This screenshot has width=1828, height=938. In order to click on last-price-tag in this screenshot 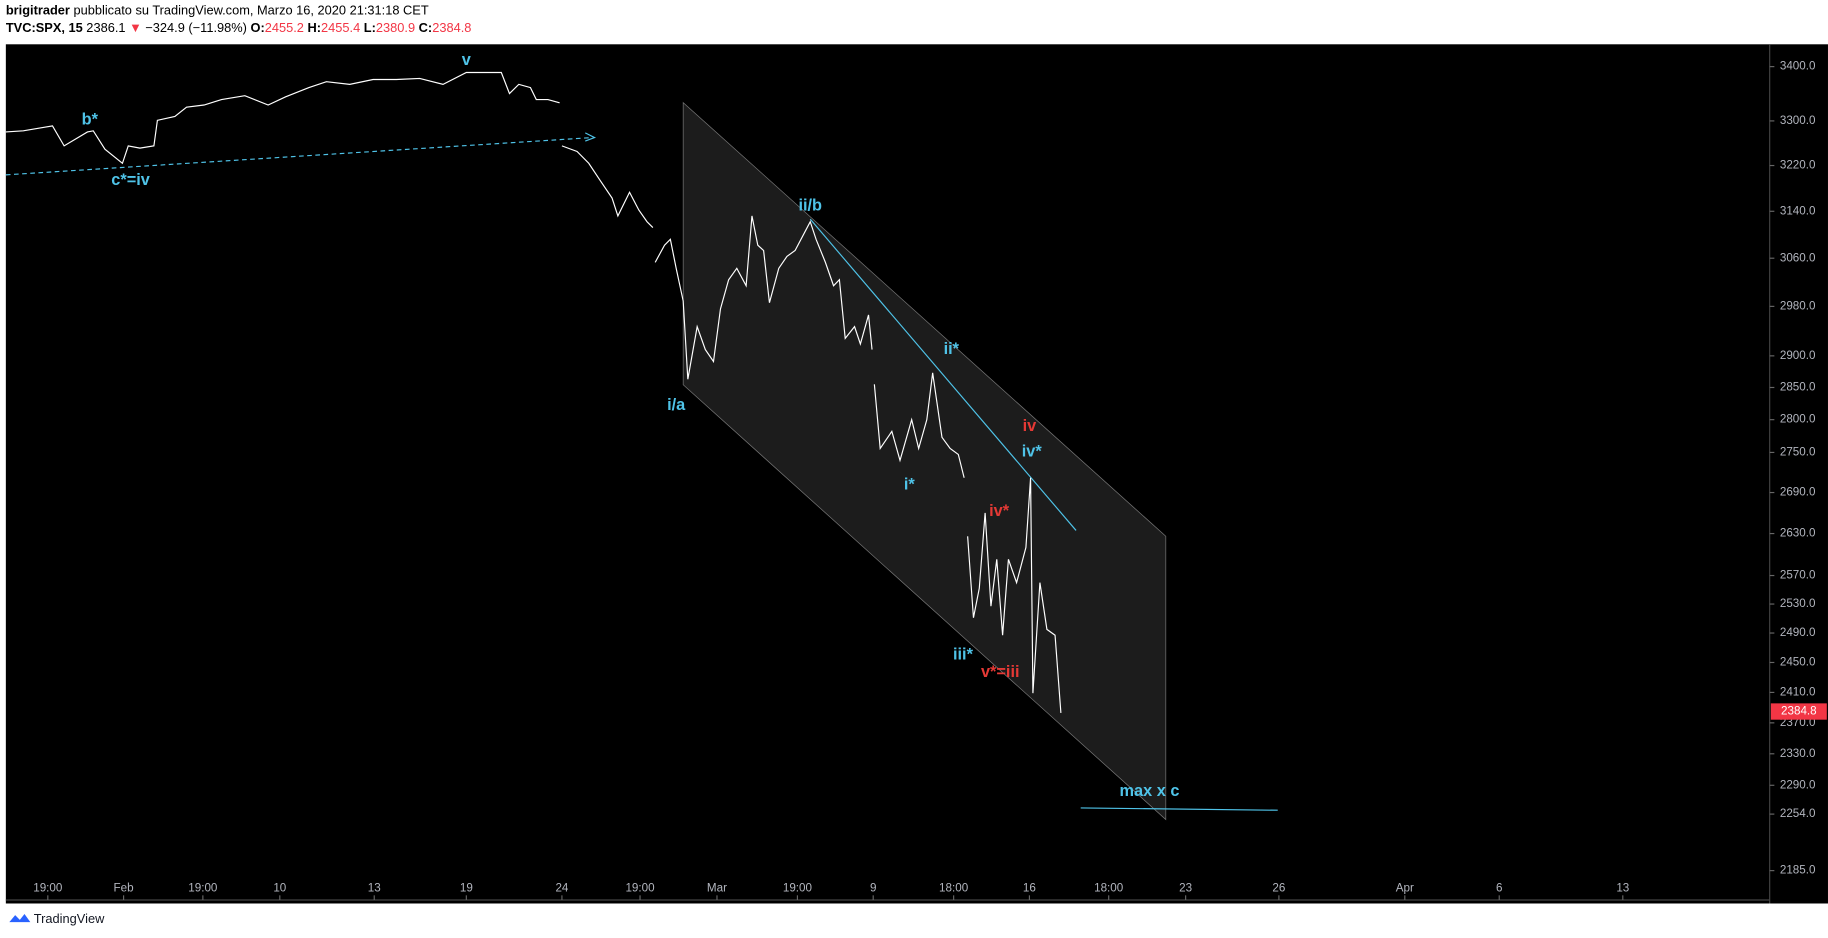, I will do `click(1798, 711)`.